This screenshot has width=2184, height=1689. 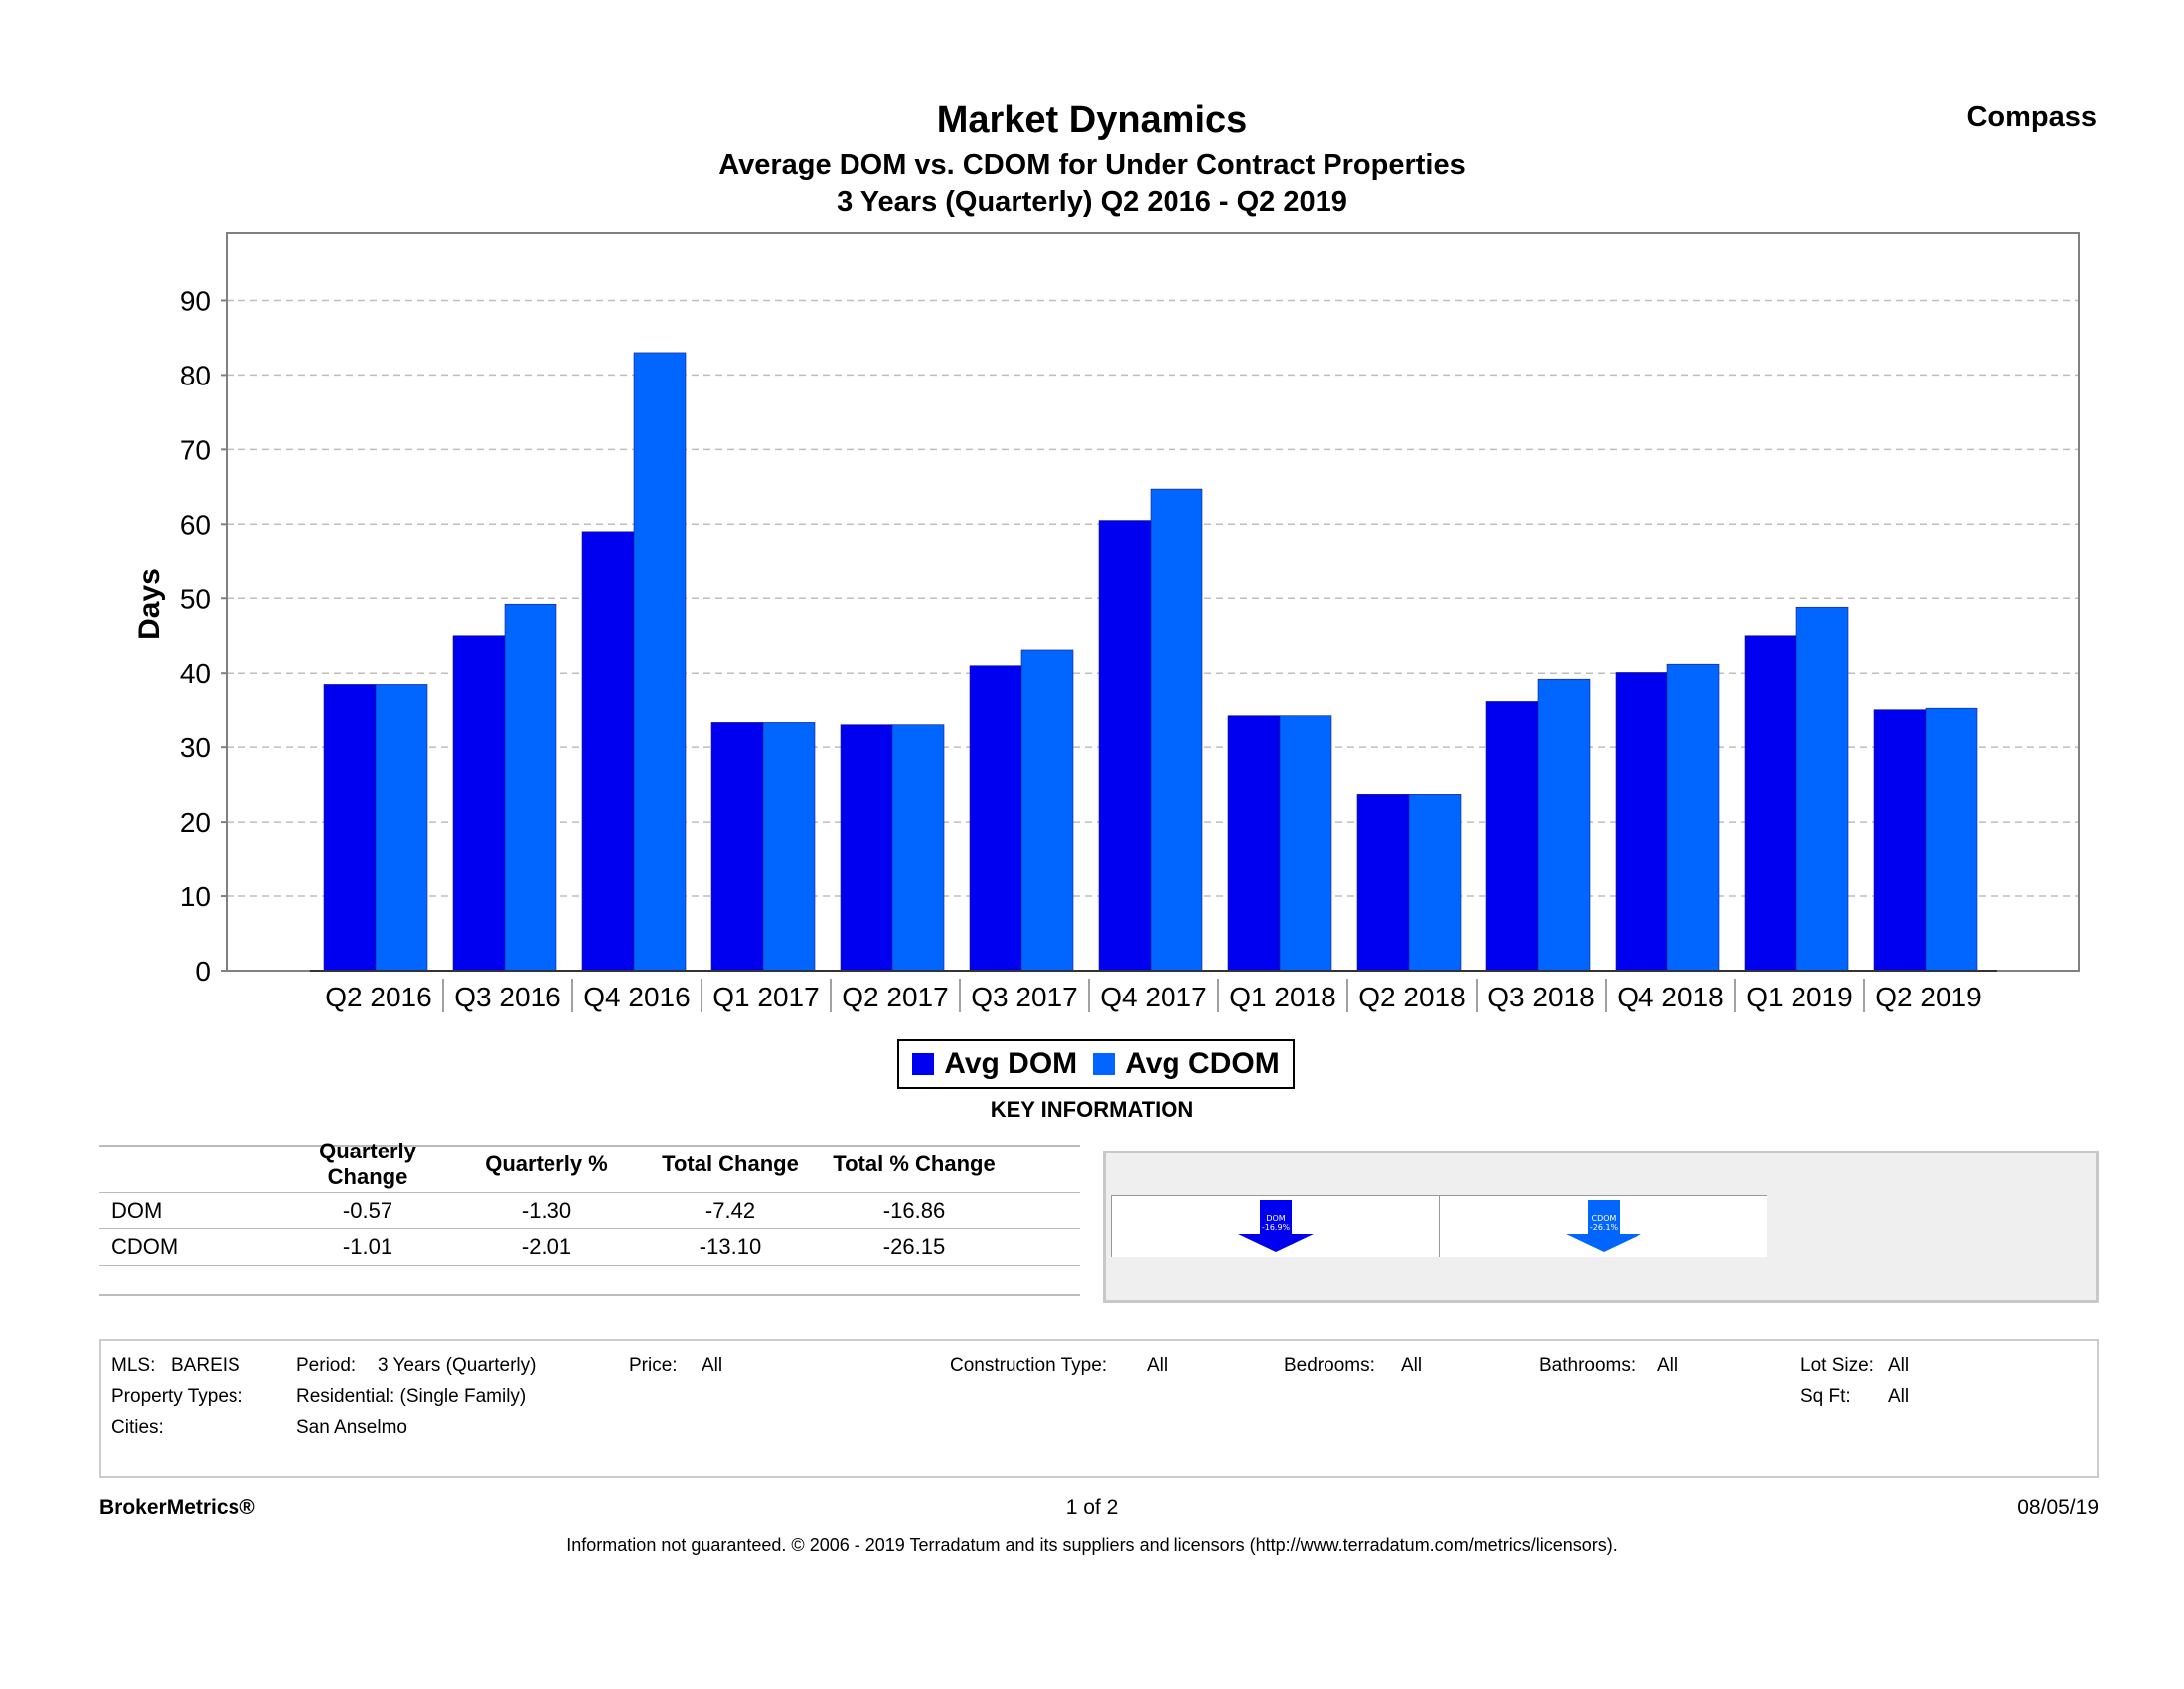 What do you see at coordinates (1411, 997) in the screenshot?
I see `x-tick-label: Q2 2018` at bounding box center [1411, 997].